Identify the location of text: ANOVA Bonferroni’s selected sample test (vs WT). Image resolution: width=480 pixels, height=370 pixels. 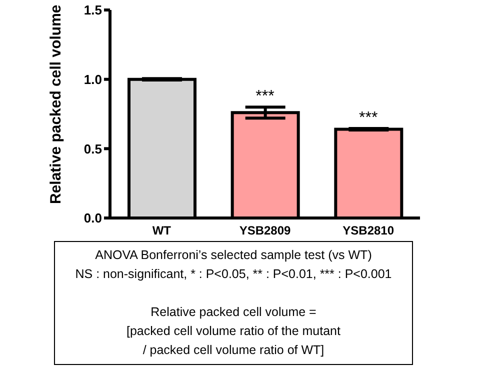
(233, 255).